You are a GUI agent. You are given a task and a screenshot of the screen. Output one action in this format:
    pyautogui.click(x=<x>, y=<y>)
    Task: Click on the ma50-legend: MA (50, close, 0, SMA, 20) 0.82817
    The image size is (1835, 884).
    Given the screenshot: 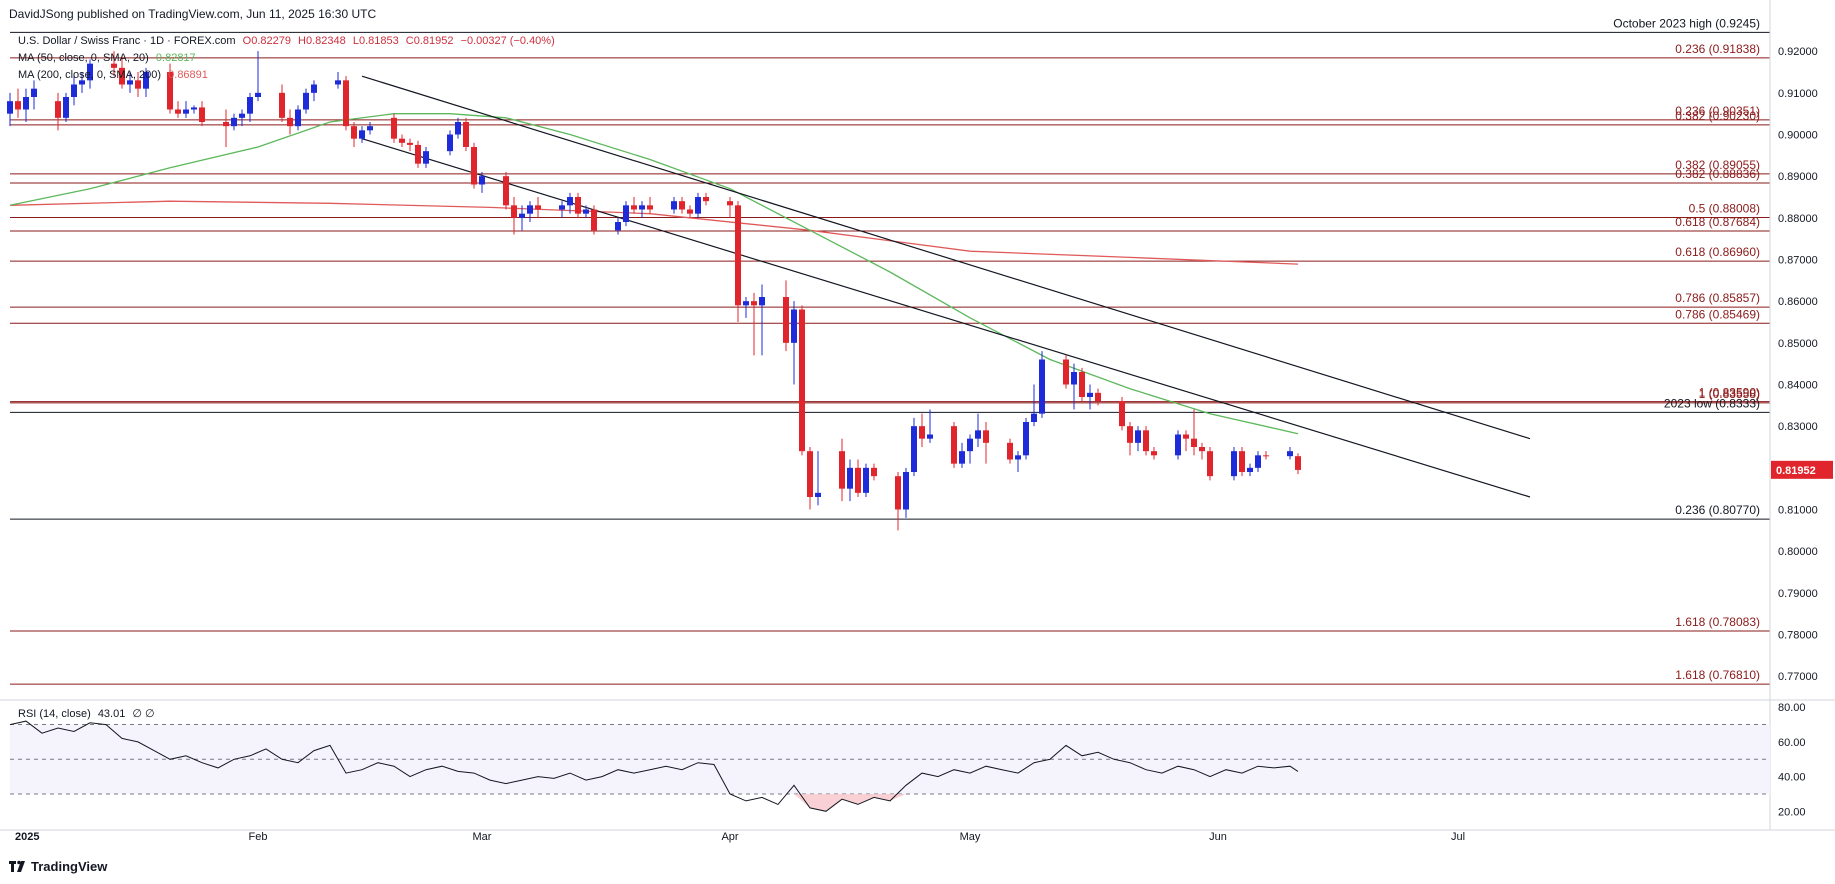 What is the action you would take?
    pyautogui.click(x=109, y=58)
    